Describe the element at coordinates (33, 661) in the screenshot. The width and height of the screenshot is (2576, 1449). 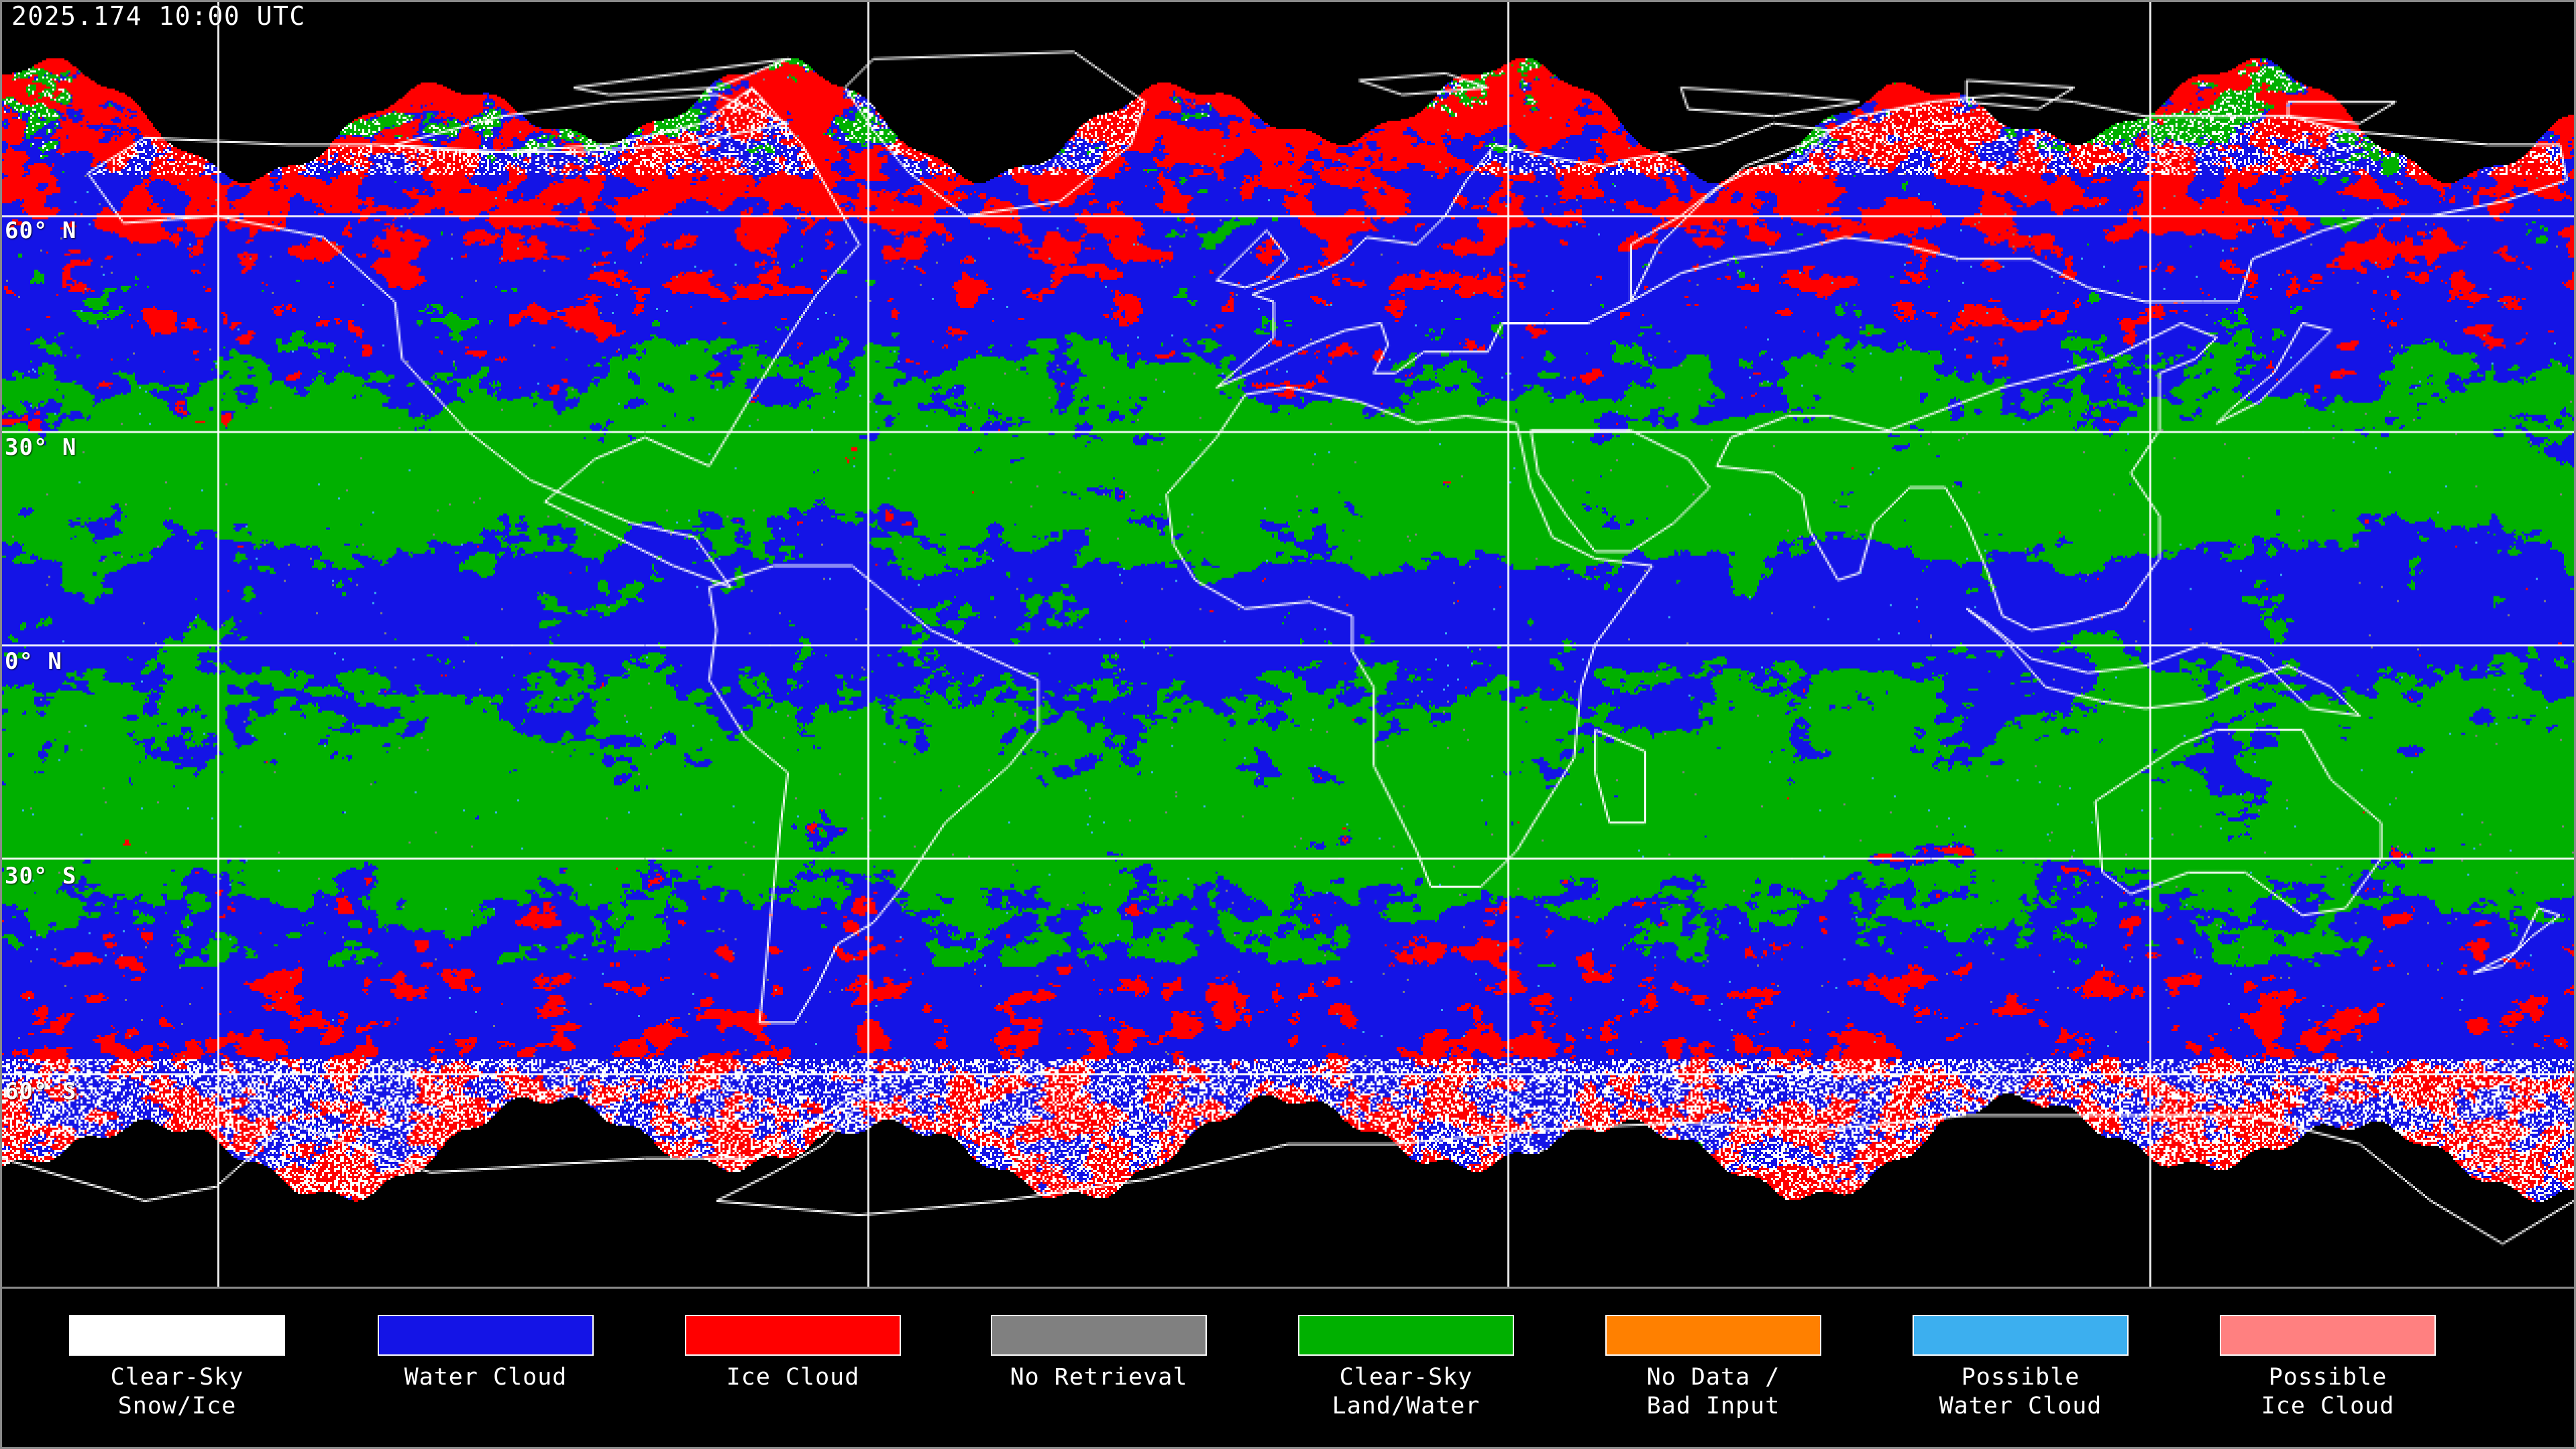
I see `lat-label-2: 0° N` at that location.